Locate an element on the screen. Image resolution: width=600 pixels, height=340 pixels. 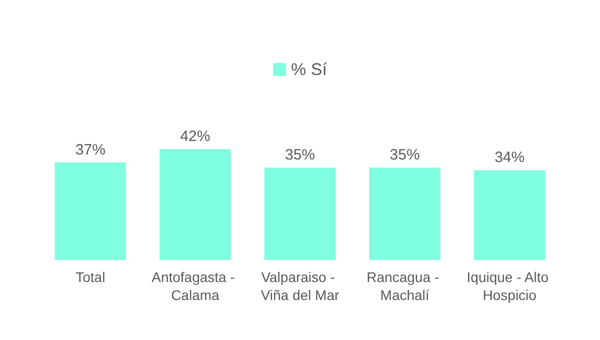
legend-label: % Sí is located at coordinates (309, 69).